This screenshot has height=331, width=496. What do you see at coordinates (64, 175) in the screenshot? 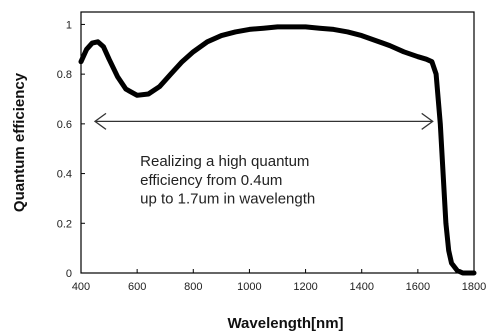
I see `y-tick-label: 0.4` at bounding box center [64, 175].